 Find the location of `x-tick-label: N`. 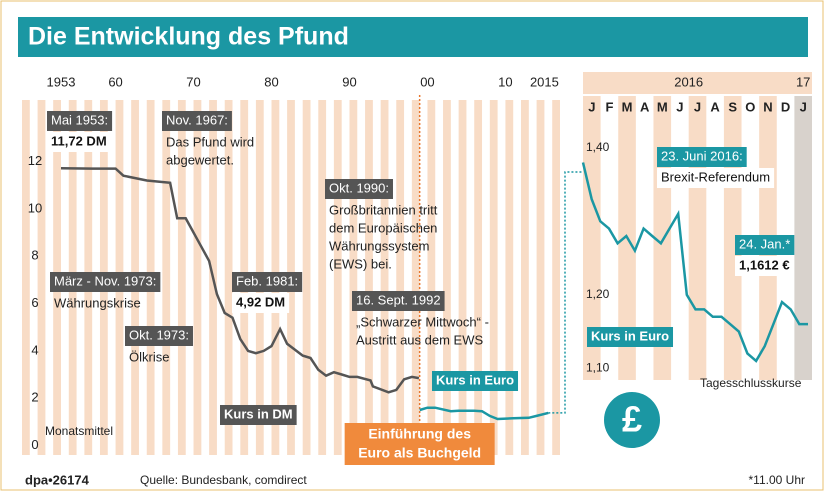

x-tick-label: N is located at coordinates (767, 106).